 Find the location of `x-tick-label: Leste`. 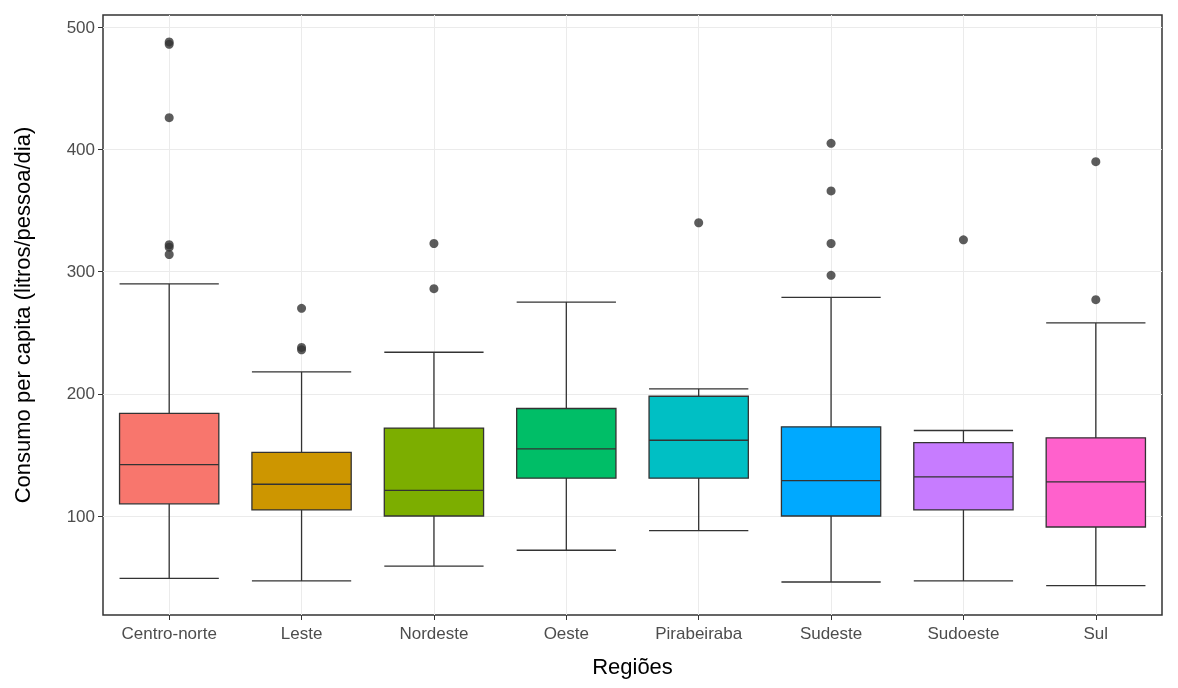

x-tick-label: Leste is located at coordinates (301, 633).